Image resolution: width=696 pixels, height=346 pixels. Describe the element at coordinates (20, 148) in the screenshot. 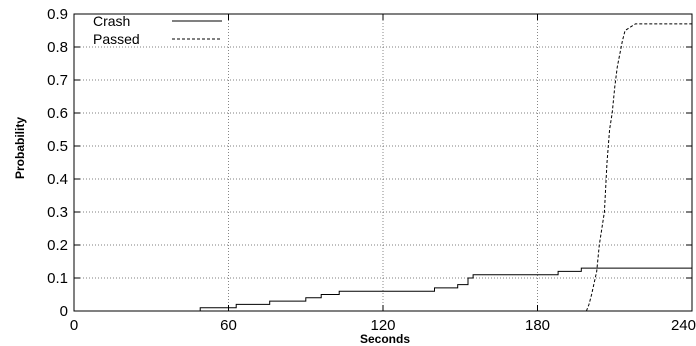

I see `y-axis-label: Probability` at that location.